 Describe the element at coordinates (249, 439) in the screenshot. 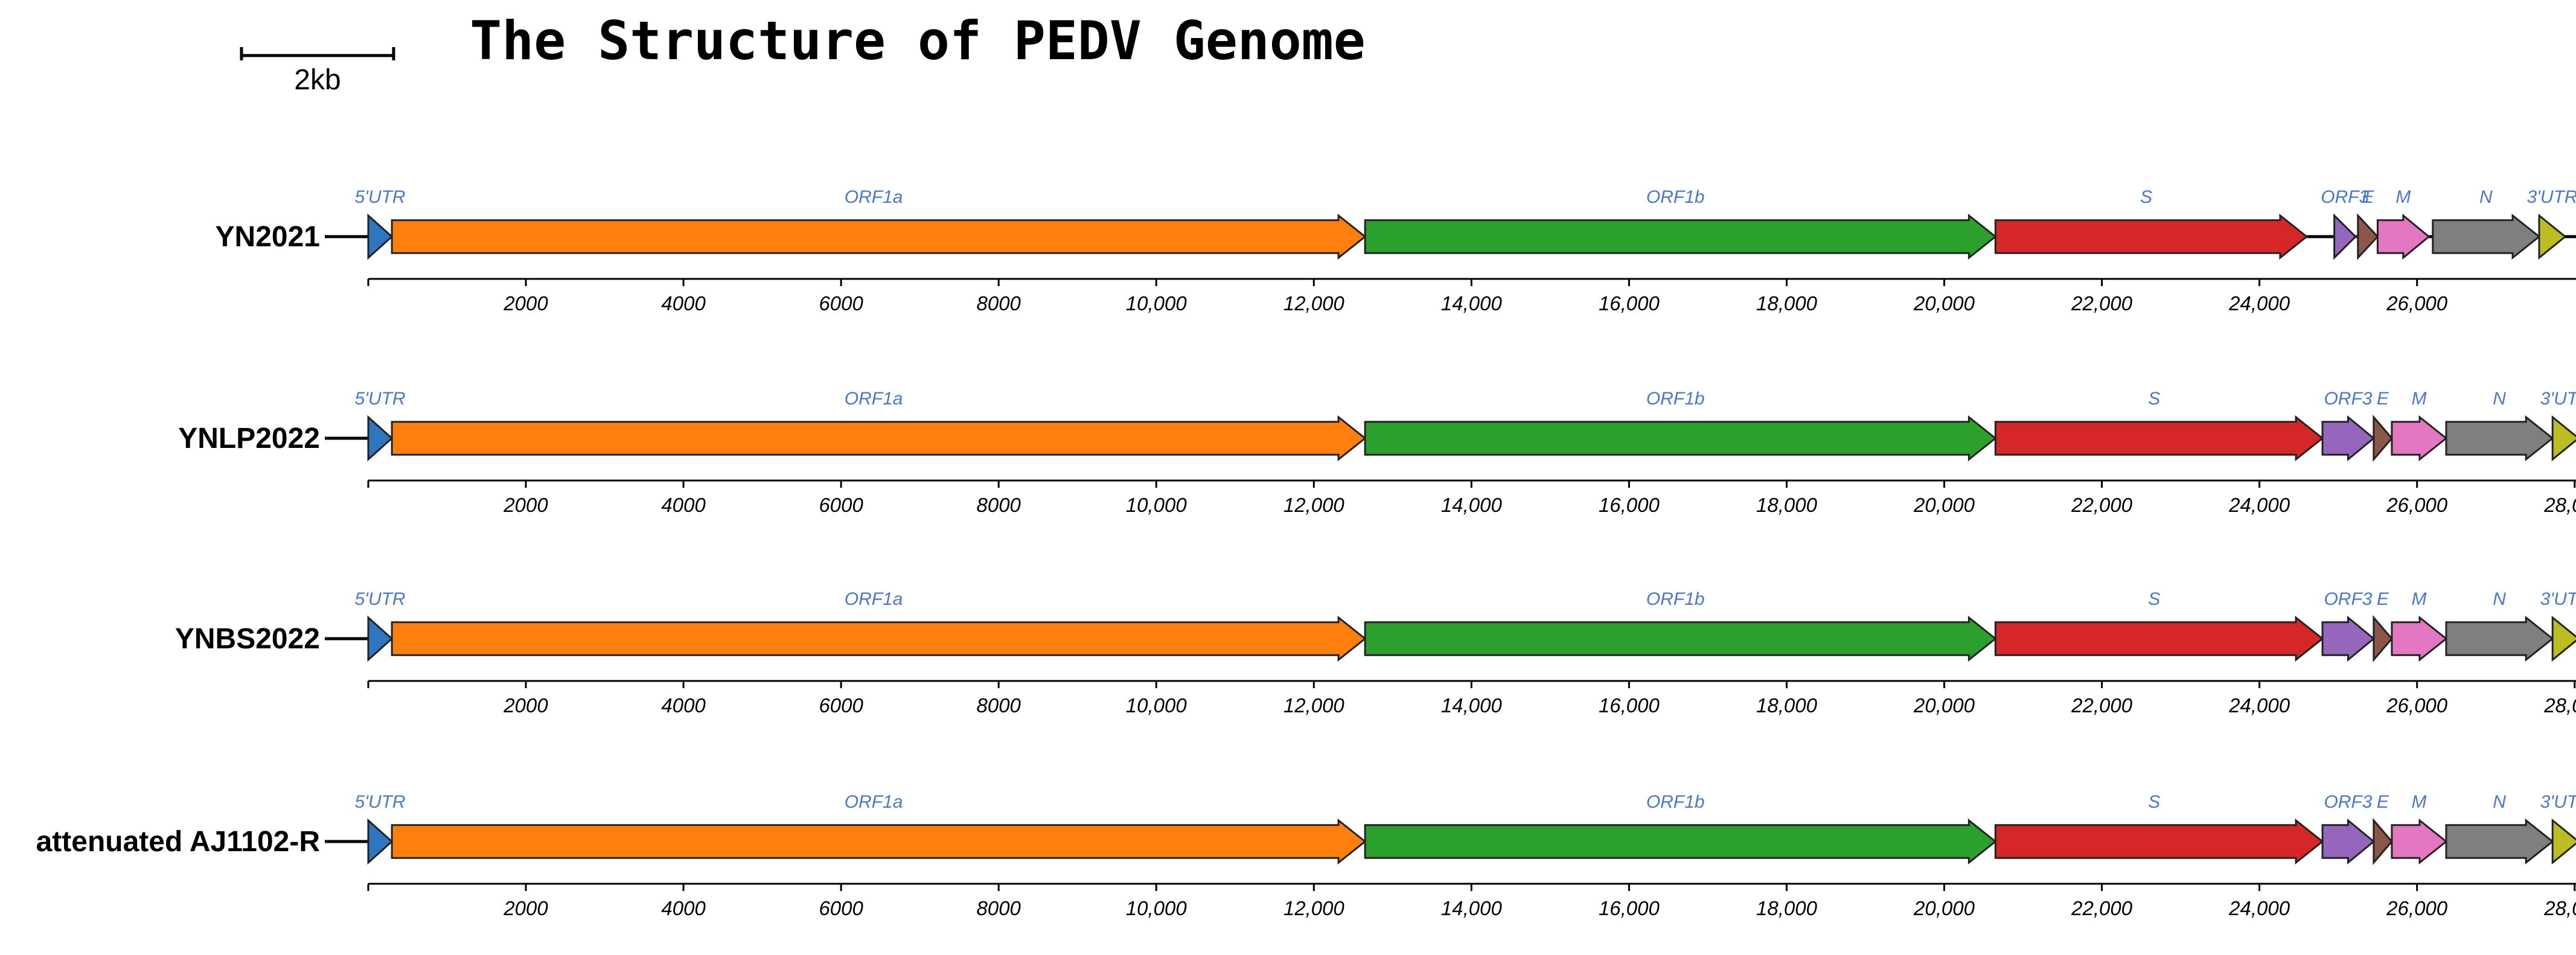

I see `genome-name: YNLP2022` at that location.